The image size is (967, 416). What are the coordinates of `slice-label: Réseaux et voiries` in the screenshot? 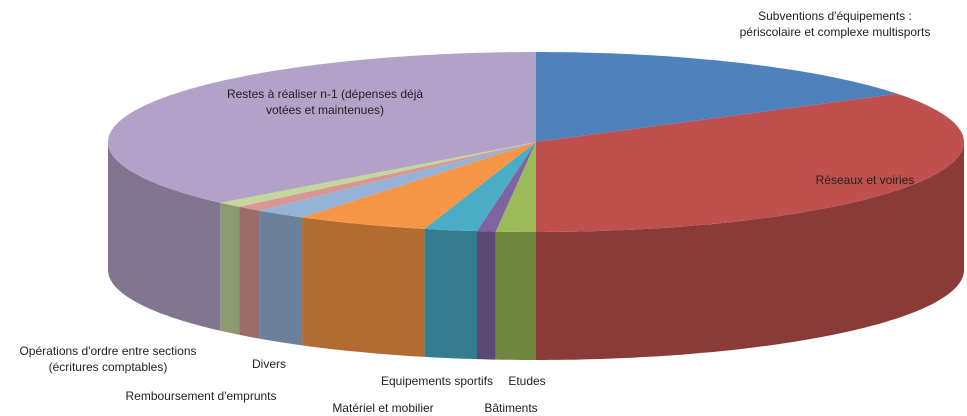 It's located at (865, 180).